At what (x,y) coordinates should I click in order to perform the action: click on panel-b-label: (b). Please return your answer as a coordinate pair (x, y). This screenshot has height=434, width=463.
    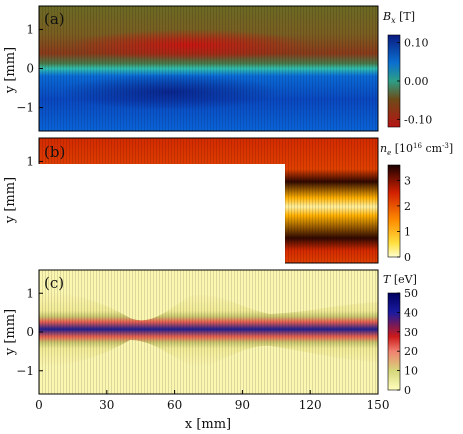
    Looking at the image, I should click on (54, 152).